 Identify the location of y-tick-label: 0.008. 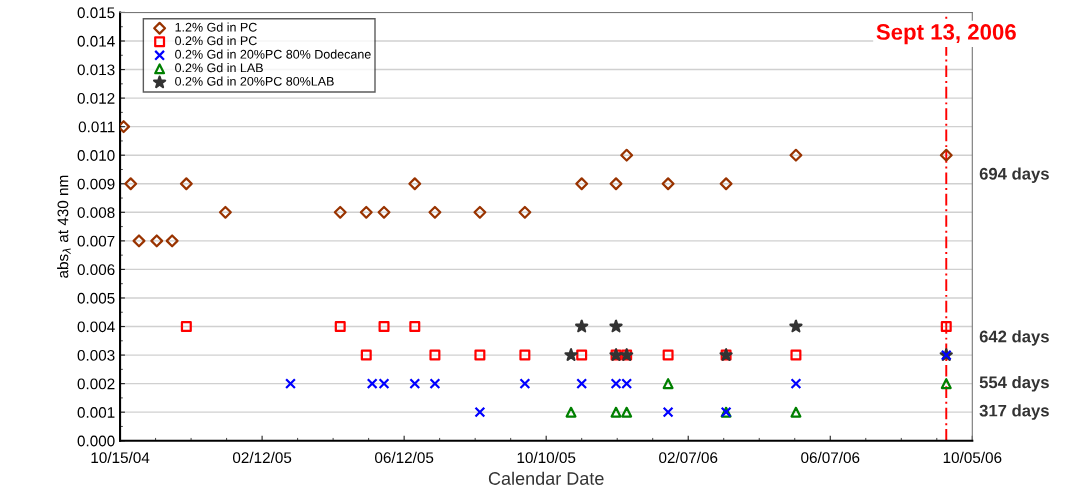
(96, 212).